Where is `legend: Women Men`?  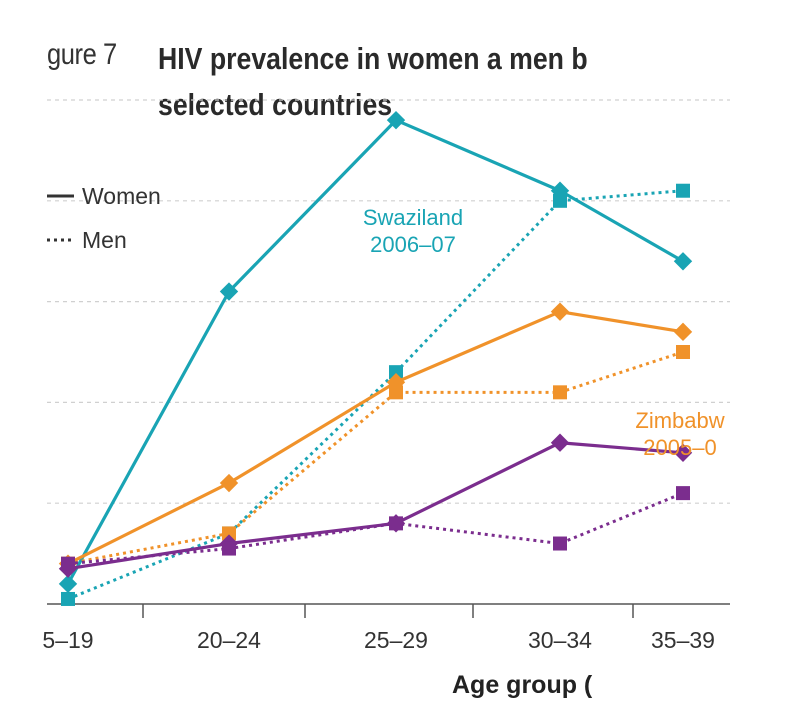
legend: Women Men is located at coordinates (104, 218).